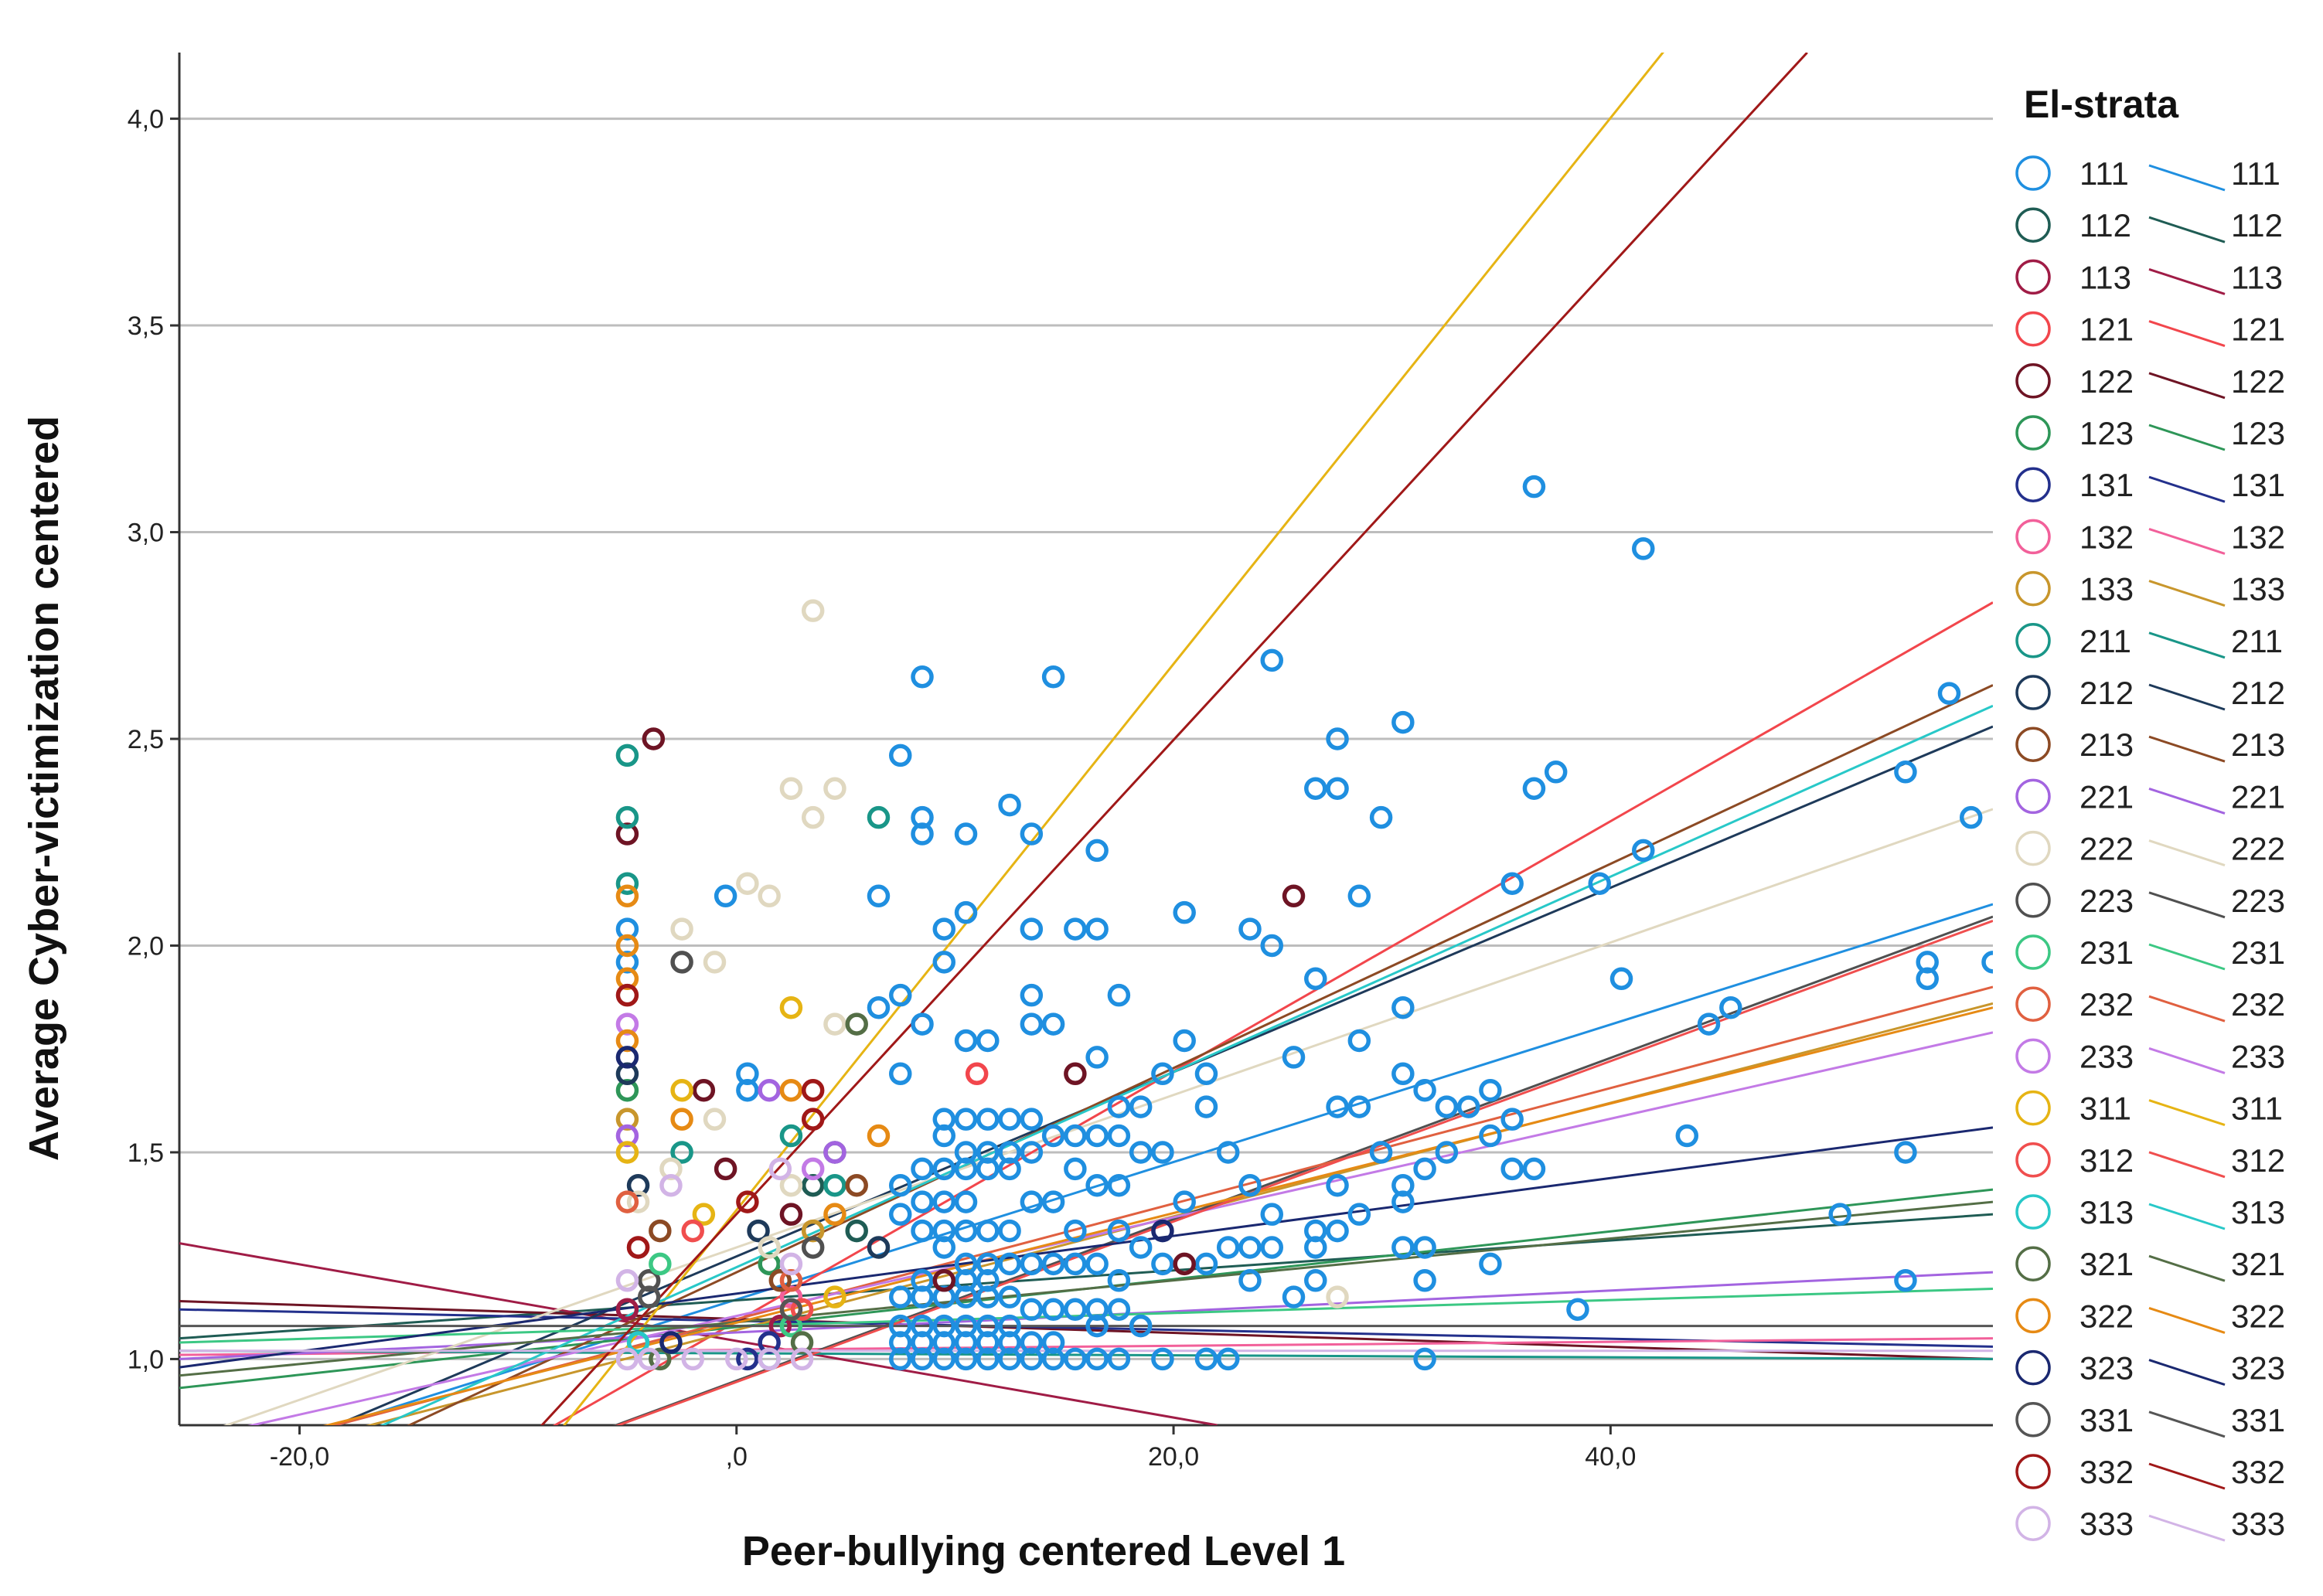 Image resolution: width=2323 pixels, height=1596 pixels. I want to click on legend-line-label: 132, so click(2258, 537).